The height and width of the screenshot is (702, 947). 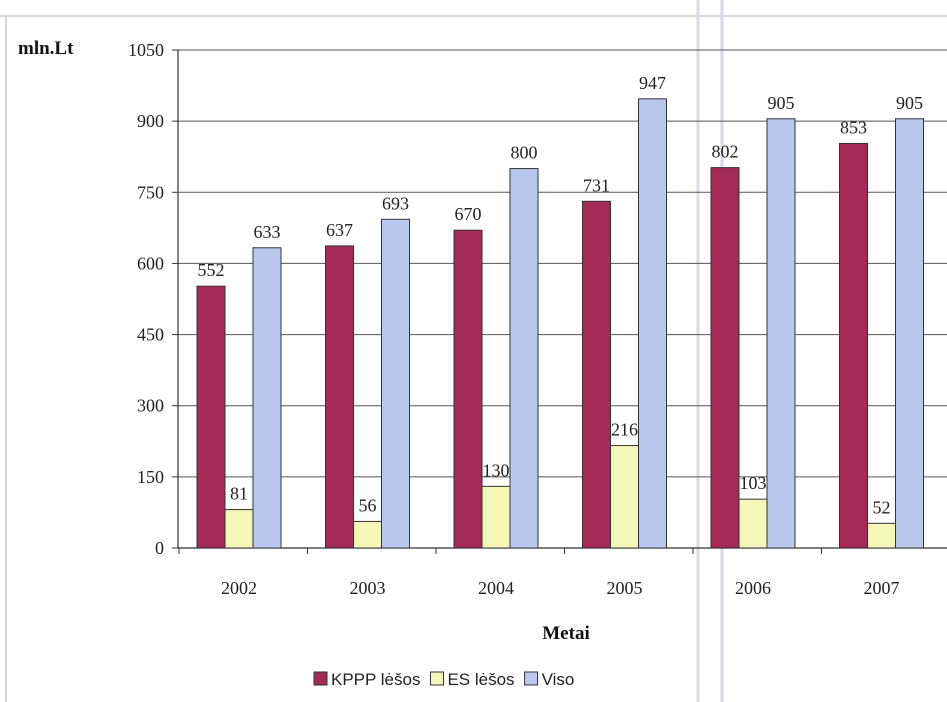 What do you see at coordinates (211, 417) in the screenshot?
I see `bar-kppp-2002` at bounding box center [211, 417].